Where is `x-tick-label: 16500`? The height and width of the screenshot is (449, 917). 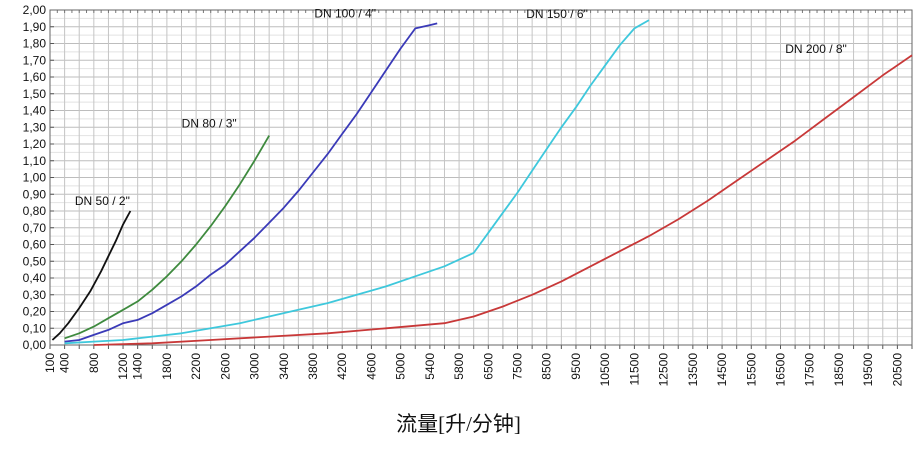 x-tick-label: 16500 is located at coordinates (781, 370).